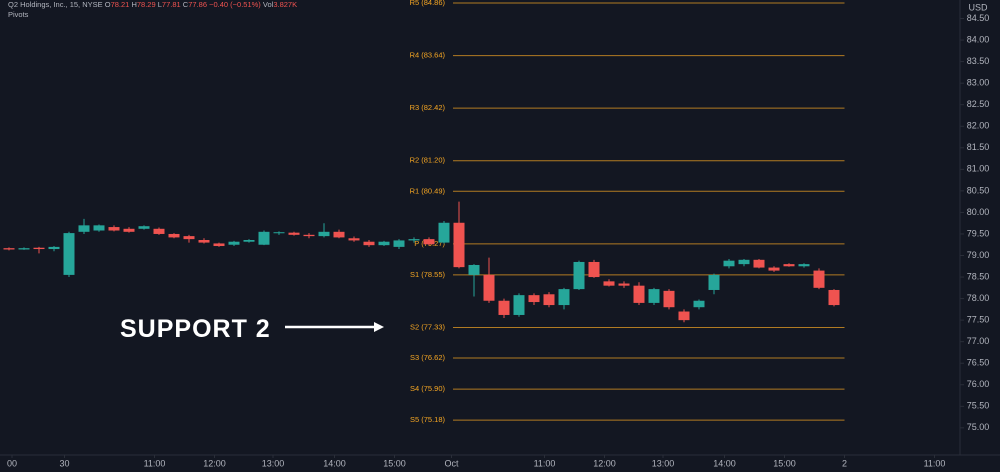 This screenshot has width=1000, height=472. I want to click on field-label: H, so click(134, 4).